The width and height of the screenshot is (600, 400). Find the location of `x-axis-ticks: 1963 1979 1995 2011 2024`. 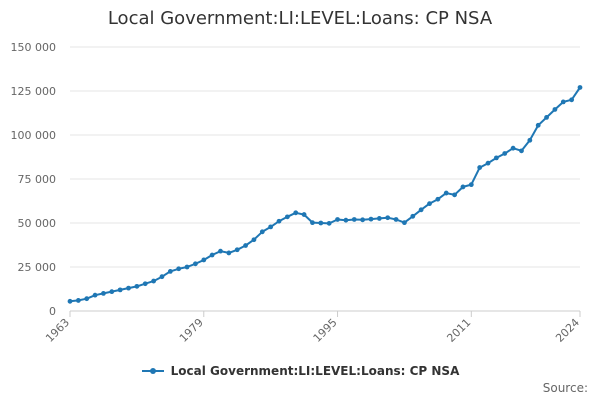

x-axis-ticks: 1963 1979 1995 2011 2024 is located at coordinates (312, 328).